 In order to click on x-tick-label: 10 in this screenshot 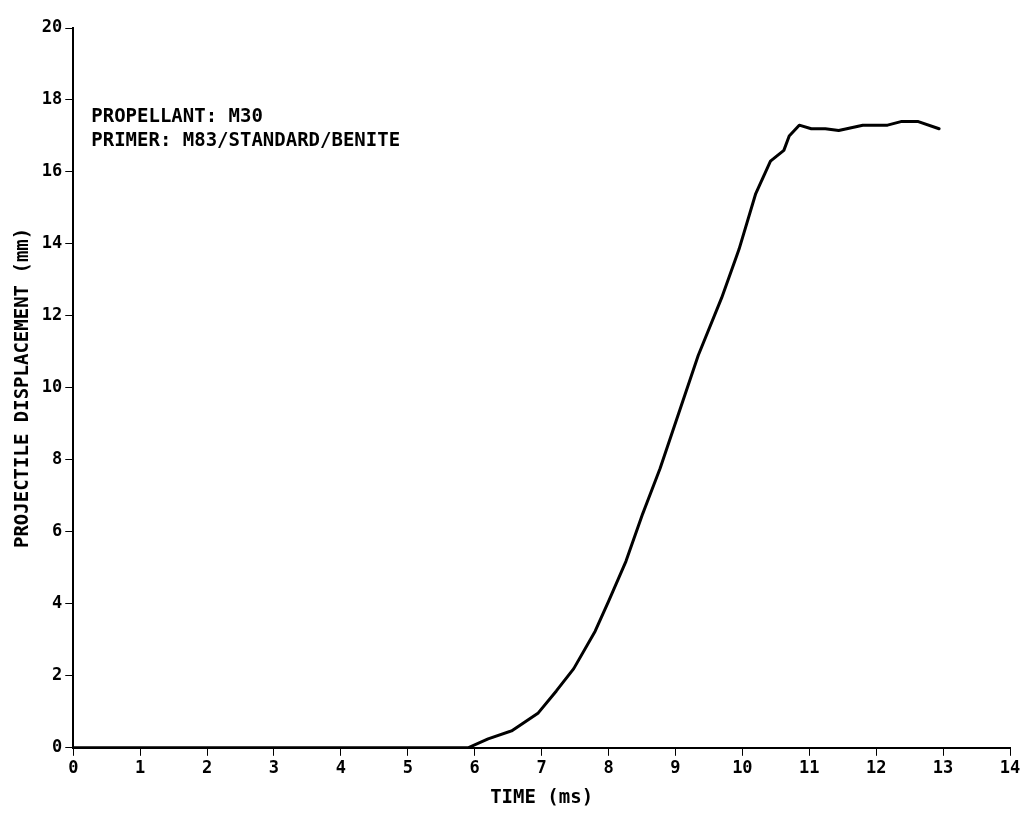, I will do `click(742, 767)`.